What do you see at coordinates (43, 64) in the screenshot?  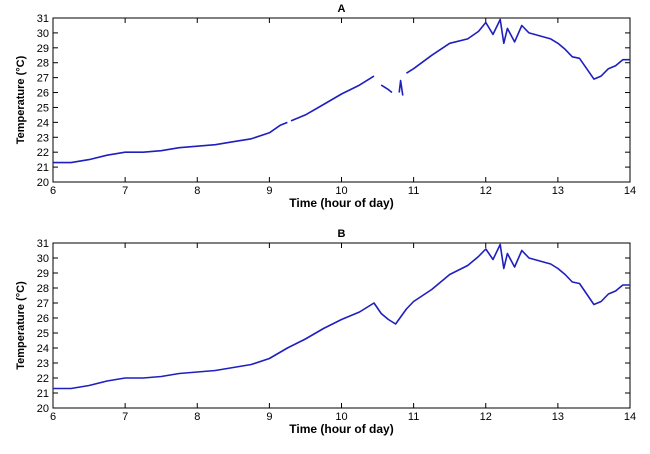 I see `panel-a-ytick-label: 28` at bounding box center [43, 64].